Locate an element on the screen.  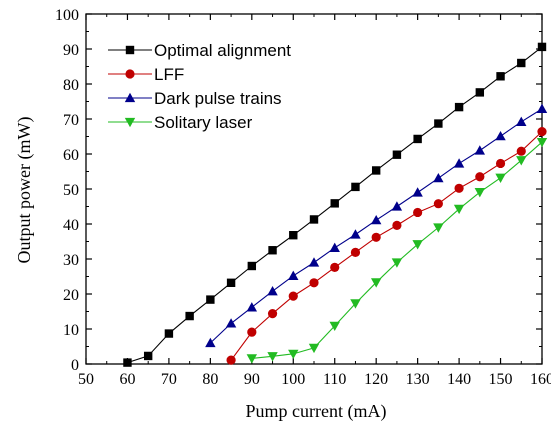
y-tick-label: 100 is located at coordinates (67, 15).